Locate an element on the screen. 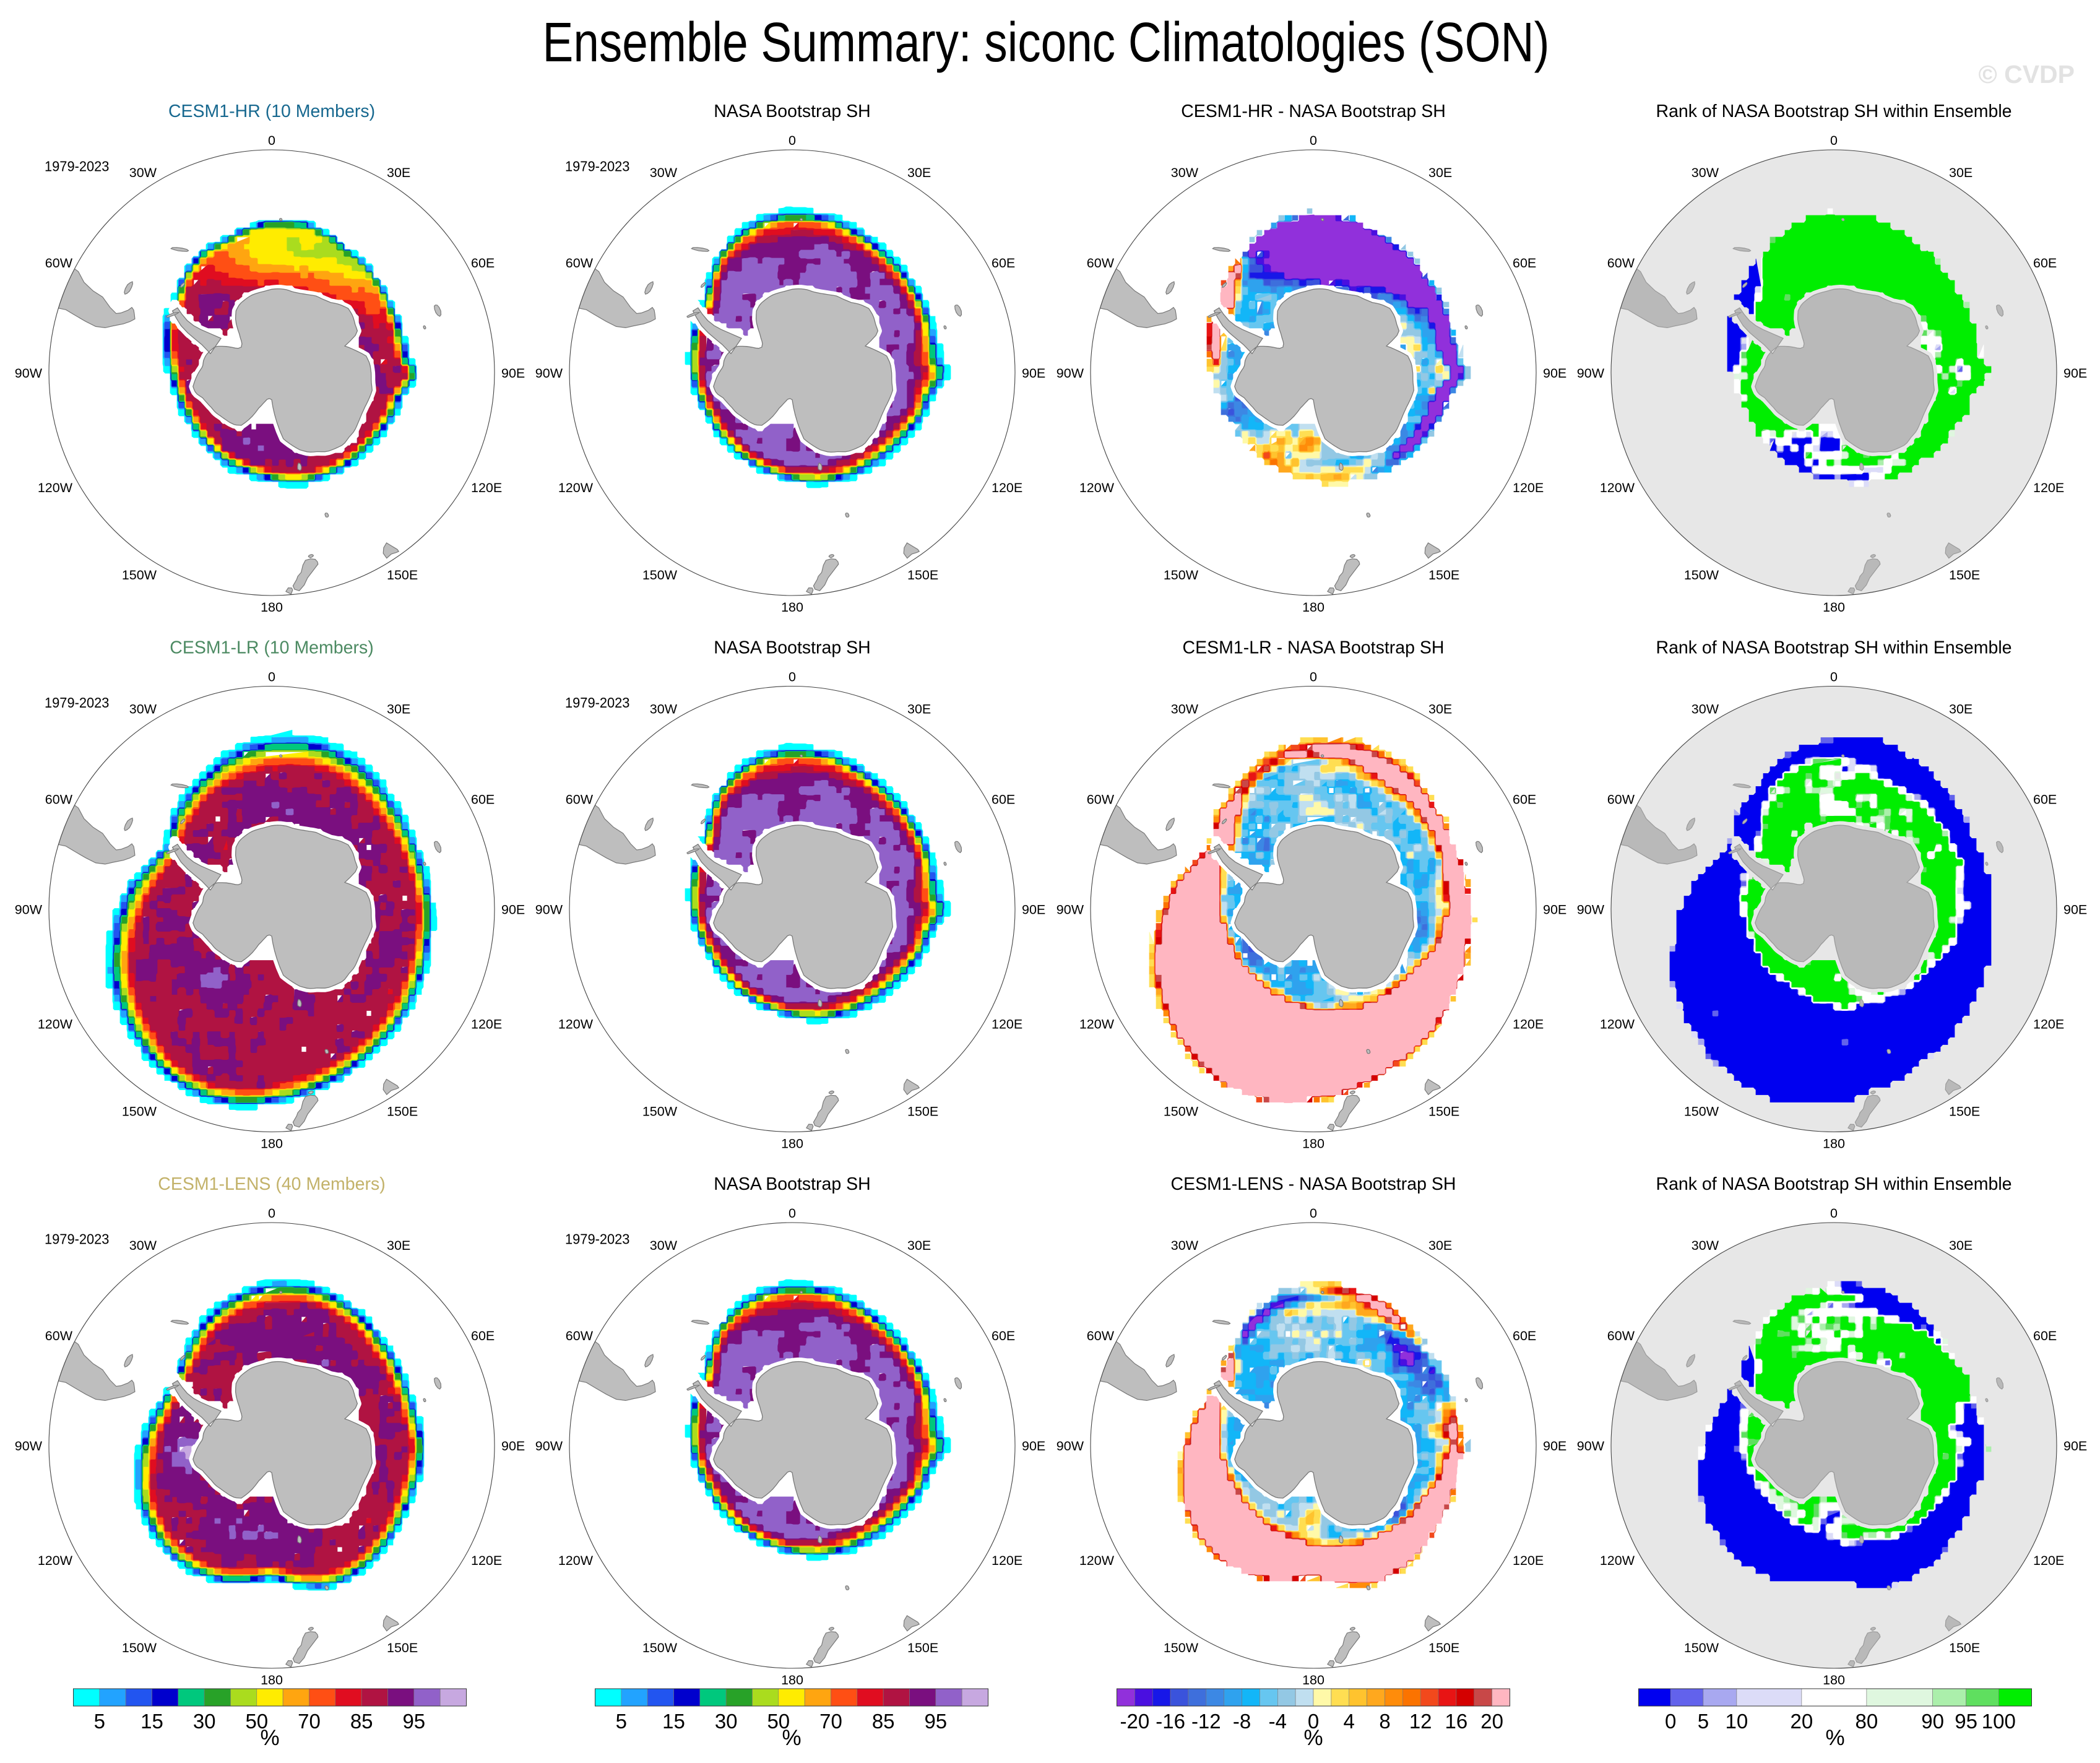 The height and width of the screenshot is (1763, 2100). svg-text: 8 is located at coordinates (1384, 1721).